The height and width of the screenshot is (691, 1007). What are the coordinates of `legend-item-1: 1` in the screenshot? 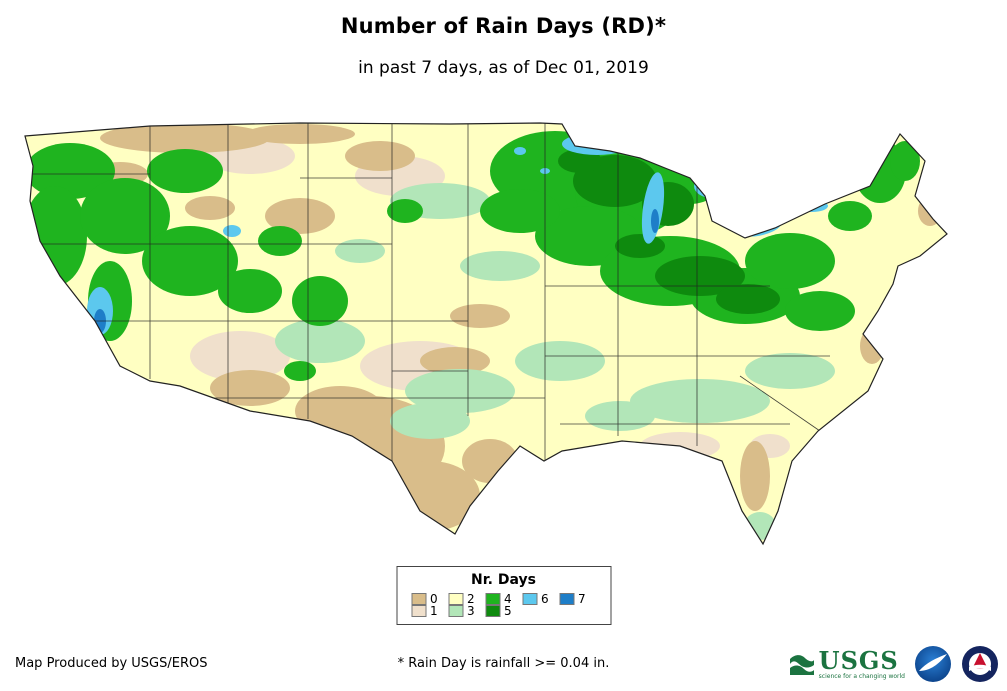 It's located at (429, 611).